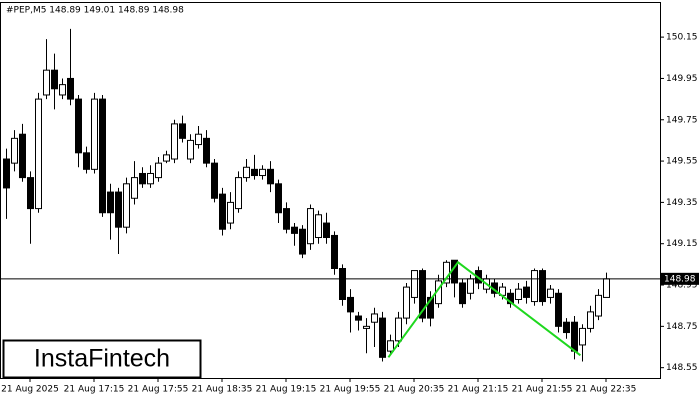 The height and width of the screenshot is (400, 700). What do you see at coordinates (158, 390) in the screenshot?
I see `x-tick-label: 21 Aug 17:55` at bounding box center [158, 390].